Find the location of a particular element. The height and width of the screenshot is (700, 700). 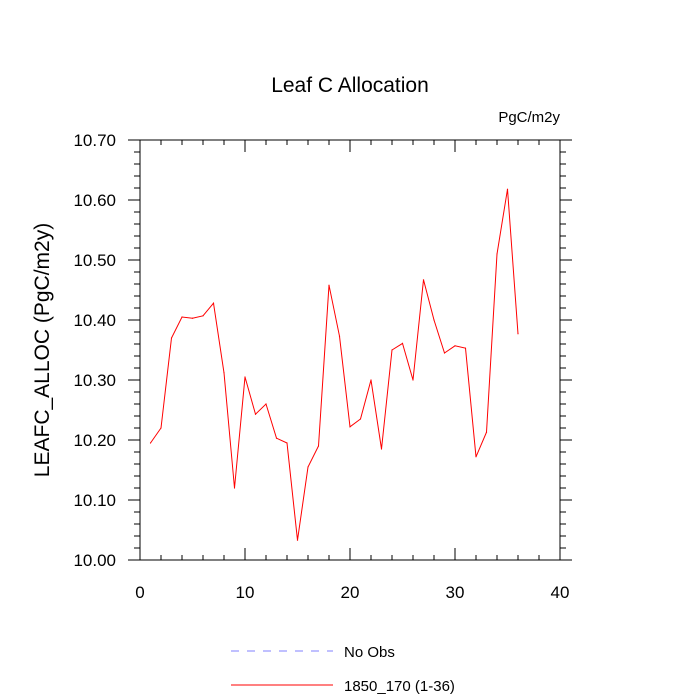

y-tick-label: 10.20 is located at coordinates (94, 440).